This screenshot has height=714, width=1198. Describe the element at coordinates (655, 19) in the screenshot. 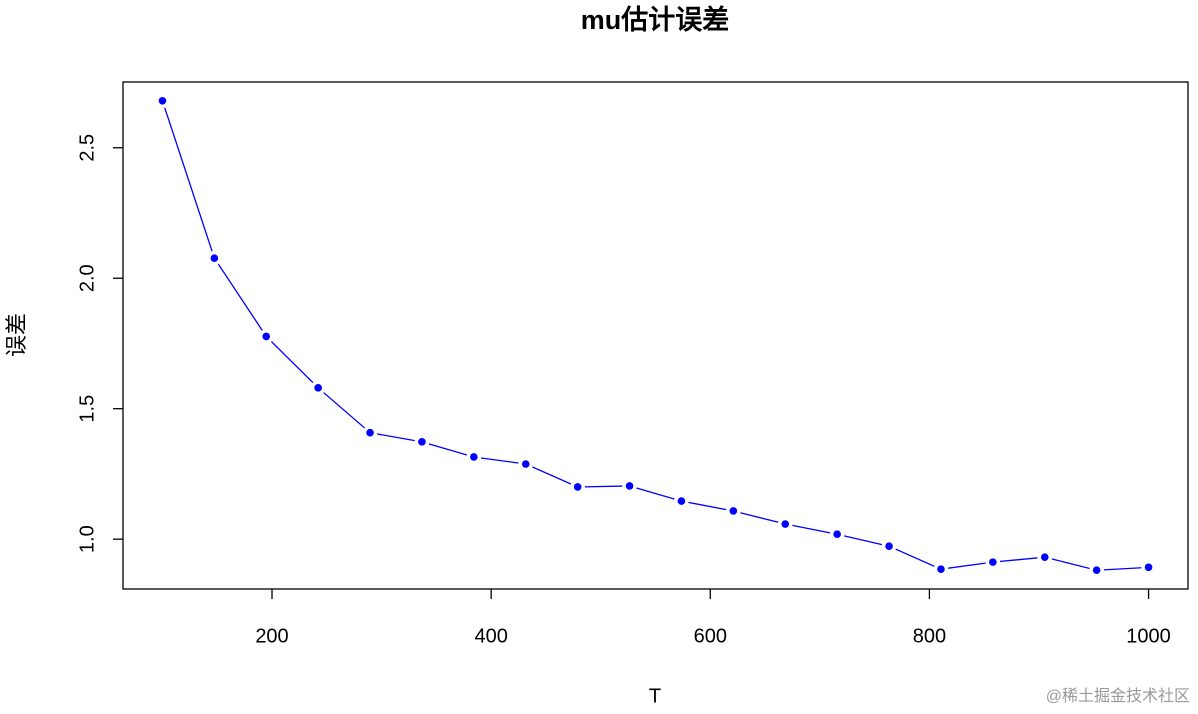

I see `chart-title: mu估计误差` at that location.